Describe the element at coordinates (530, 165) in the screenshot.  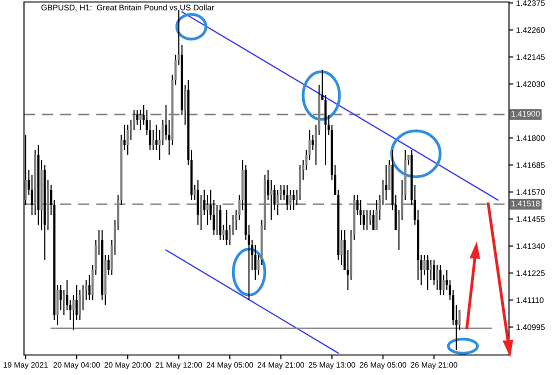
I see `y-tick-label: 1.41685` at that location.